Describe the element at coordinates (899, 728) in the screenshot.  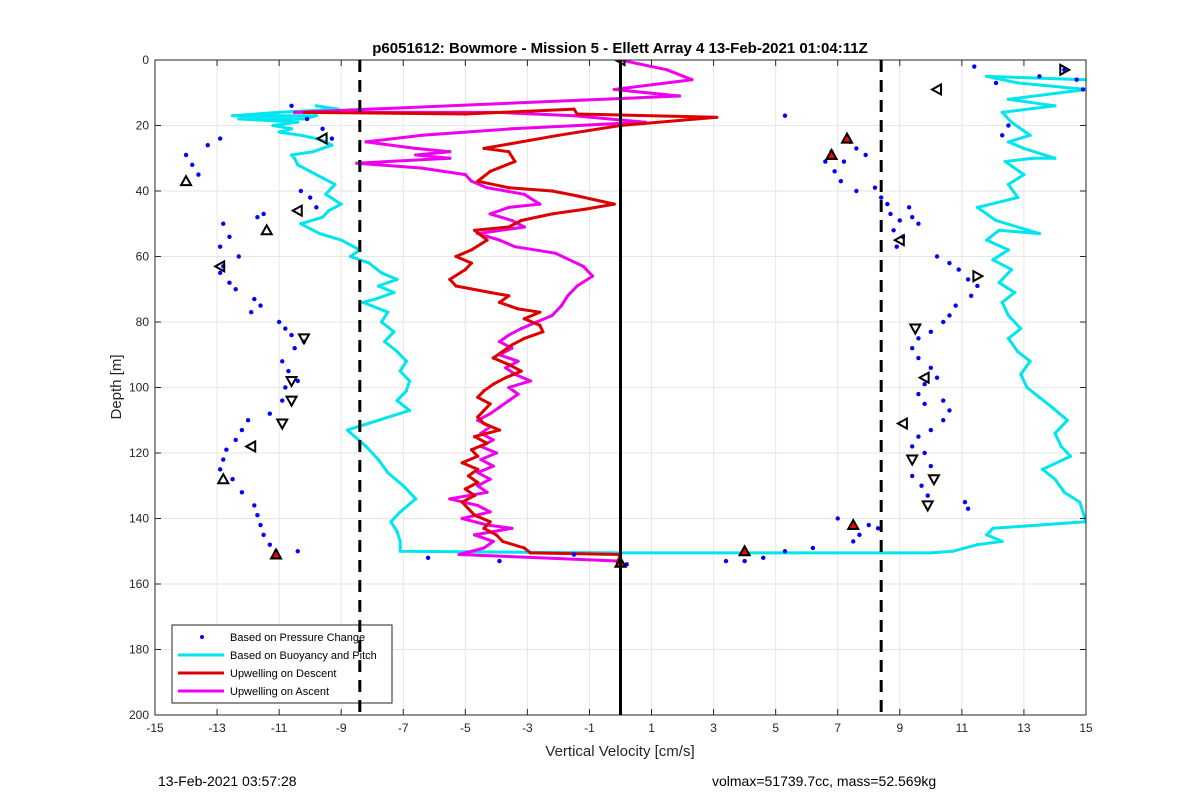
I see `x-tick-label: 9` at that location.